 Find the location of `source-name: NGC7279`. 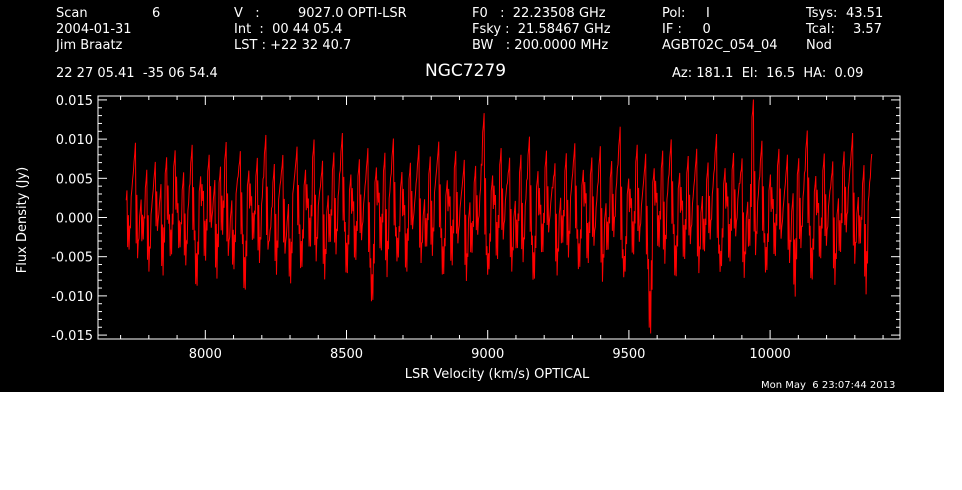

source-name: NGC7279 is located at coordinates (466, 71).